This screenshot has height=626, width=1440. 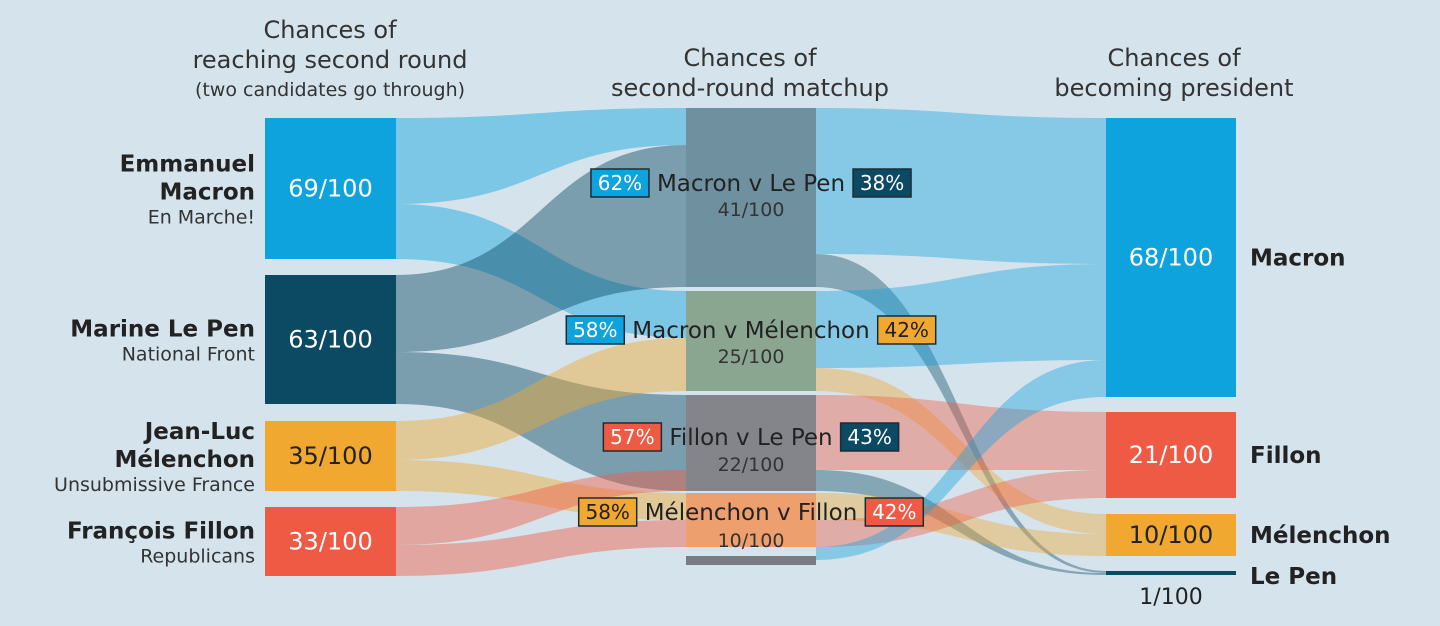 I want to click on header-col1-sub: (two candidates go through), so click(x=330, y=90).